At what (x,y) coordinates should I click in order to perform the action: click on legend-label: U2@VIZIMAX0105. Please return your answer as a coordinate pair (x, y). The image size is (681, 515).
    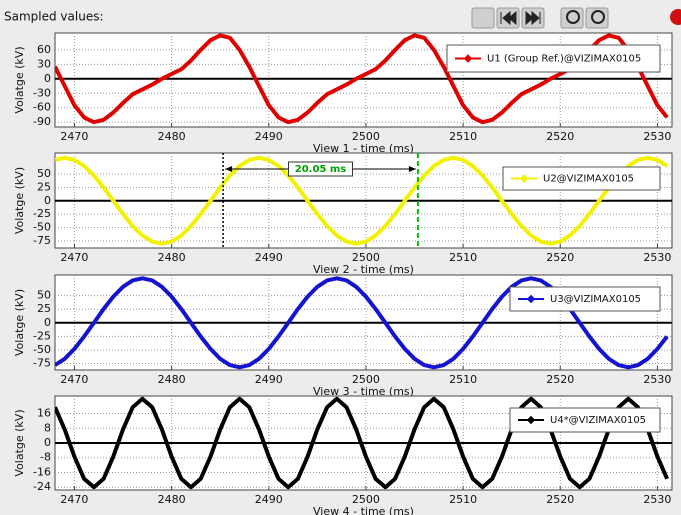
    Looking at the image, I should click on (588, 179).